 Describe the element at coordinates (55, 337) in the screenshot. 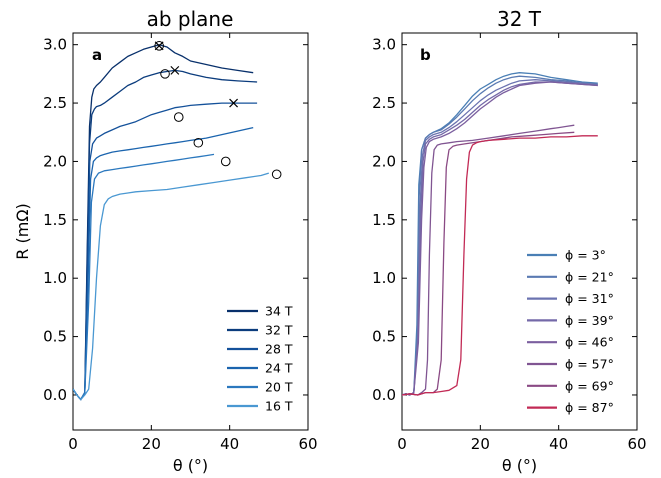

I see `y-tick-label-a: 0.5` at that location.